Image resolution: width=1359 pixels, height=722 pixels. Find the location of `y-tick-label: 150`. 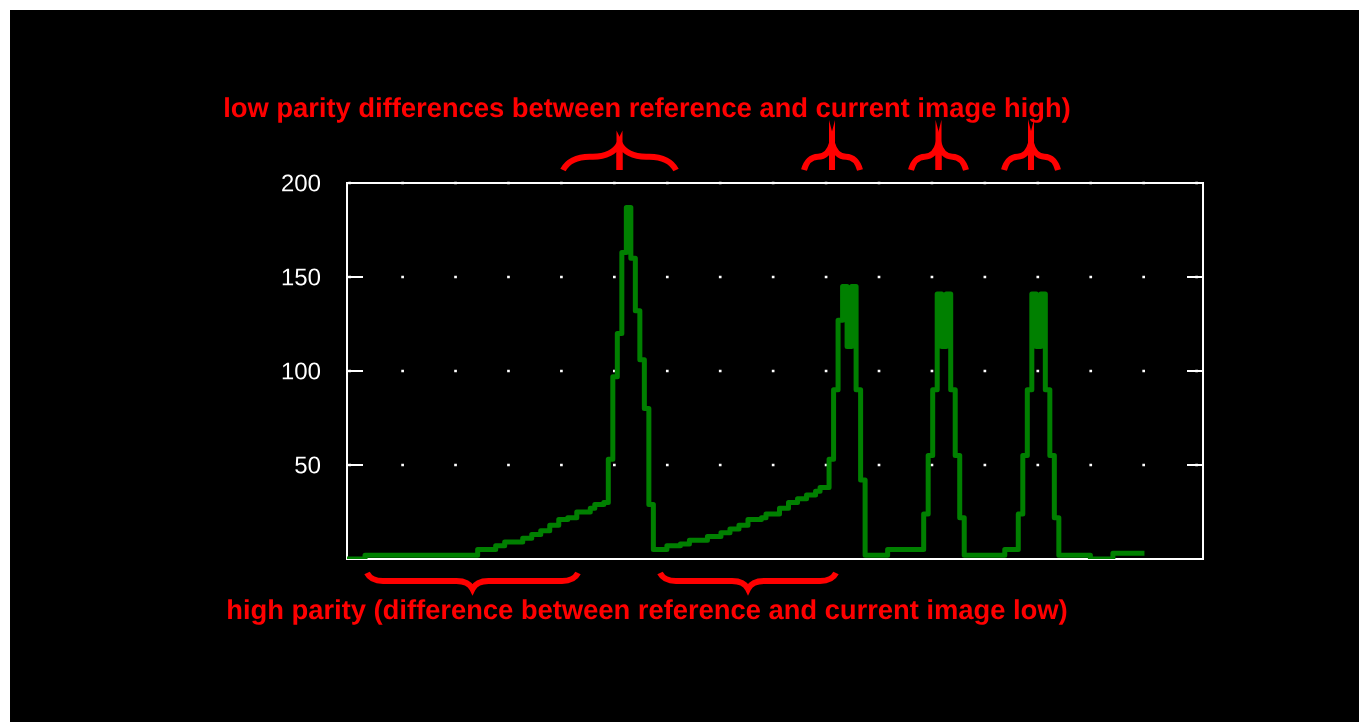

y-tick-label: 150 is located at coordinates (301, 277).